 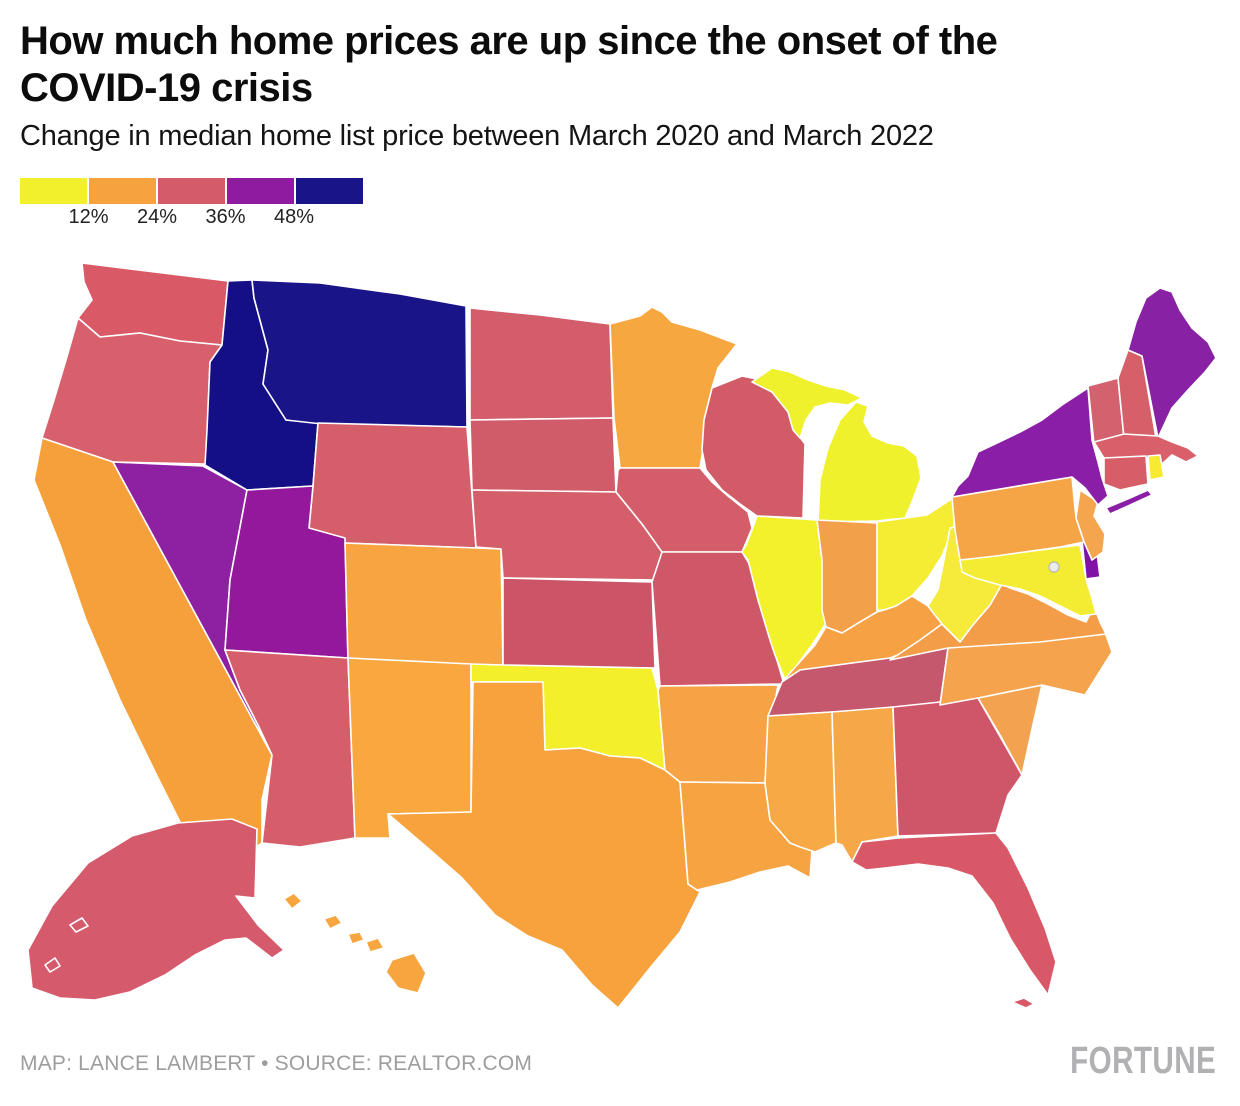 I want to click on legend-swatches, so click(x=192, y=191).